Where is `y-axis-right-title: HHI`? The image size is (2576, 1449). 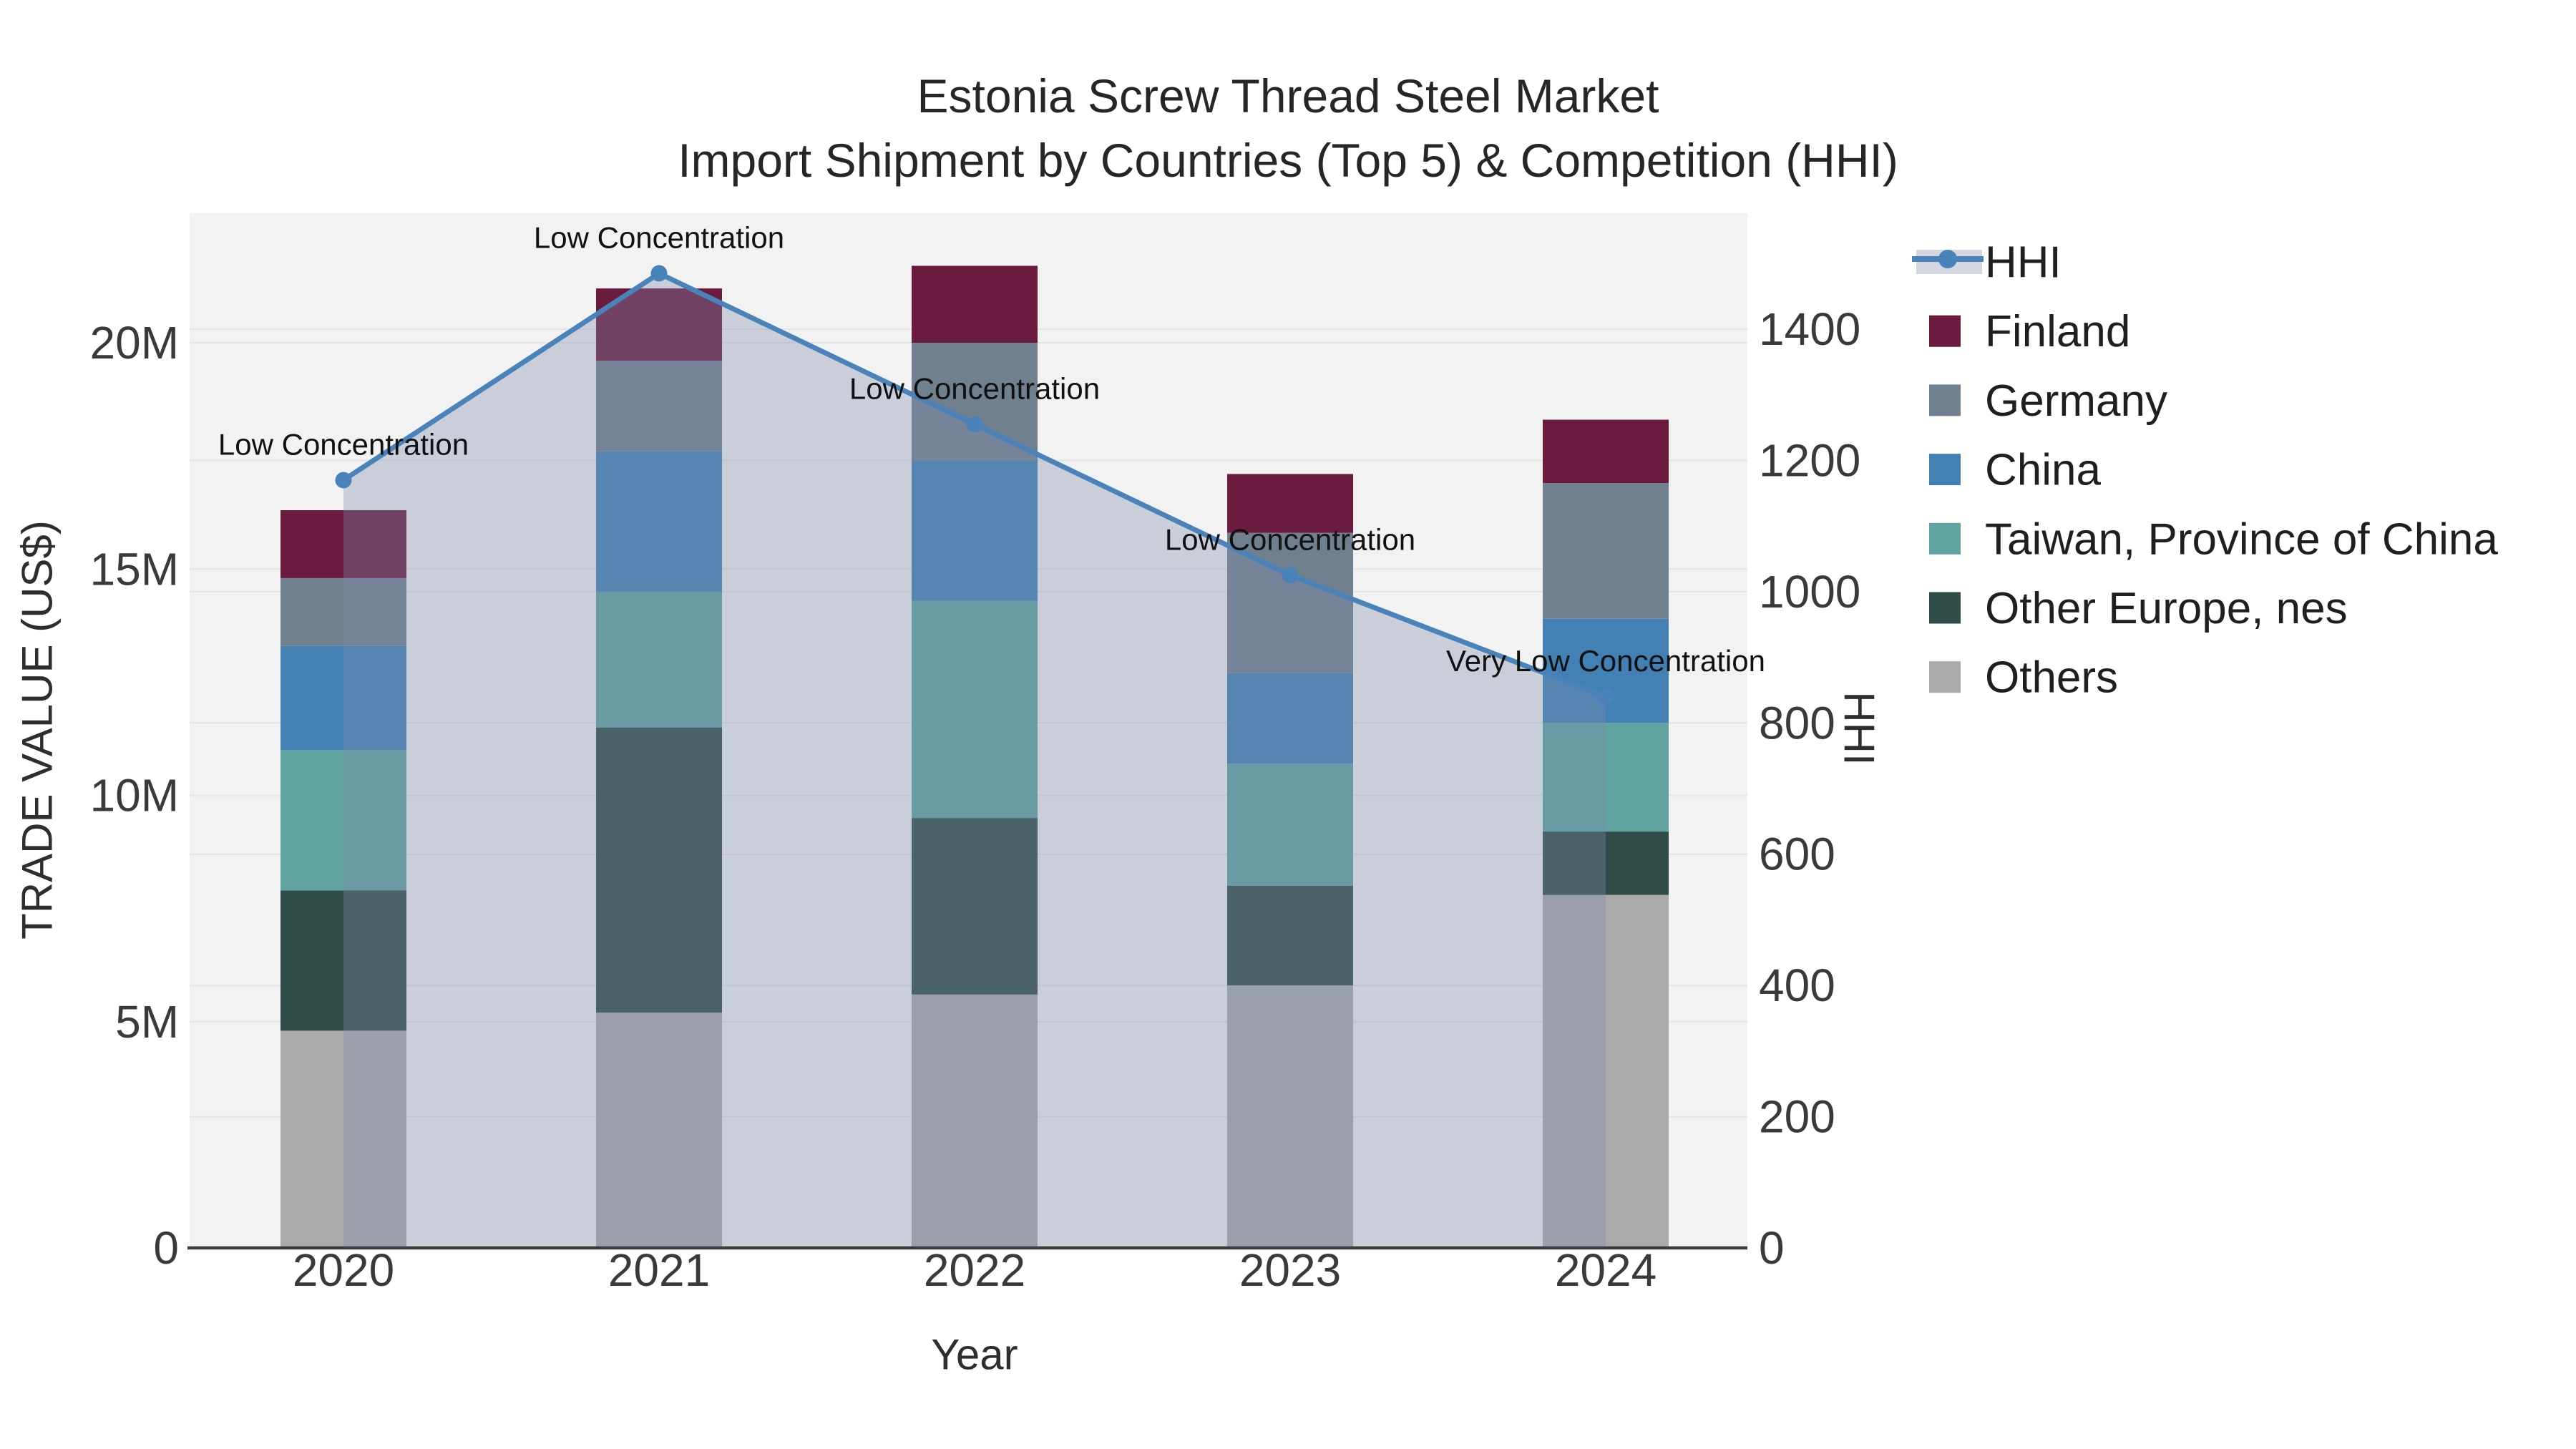
y-axis-right-title: HHI is located at coordinates (1859, 728).